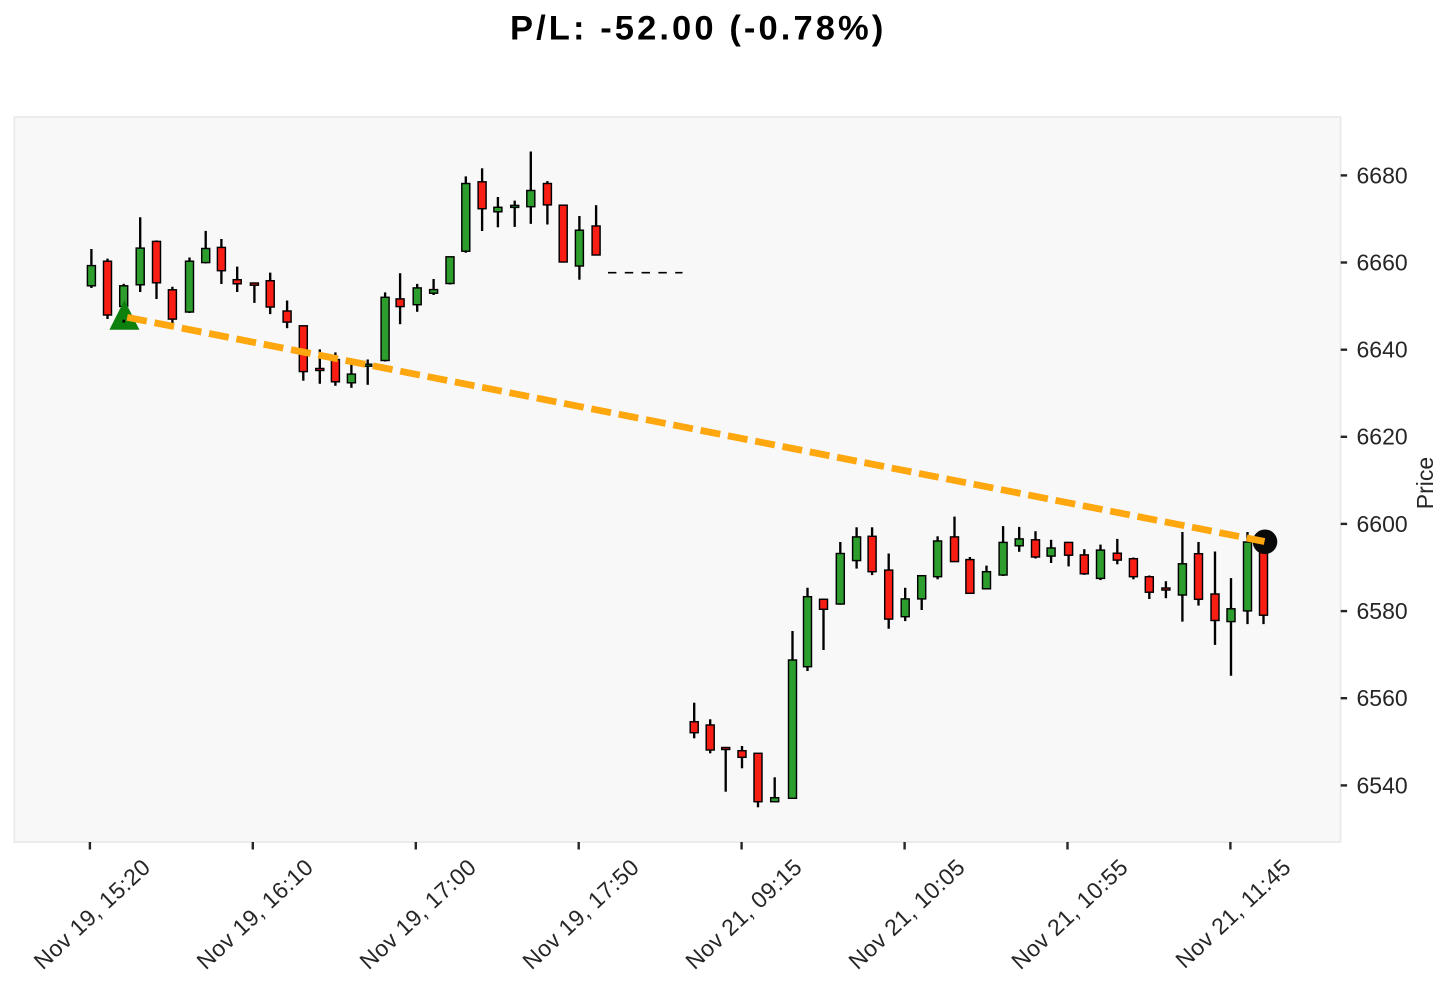 The height and width of the screenshot is (990, 1451). I want to click on svg-text: 6540, so click(1382, 785).